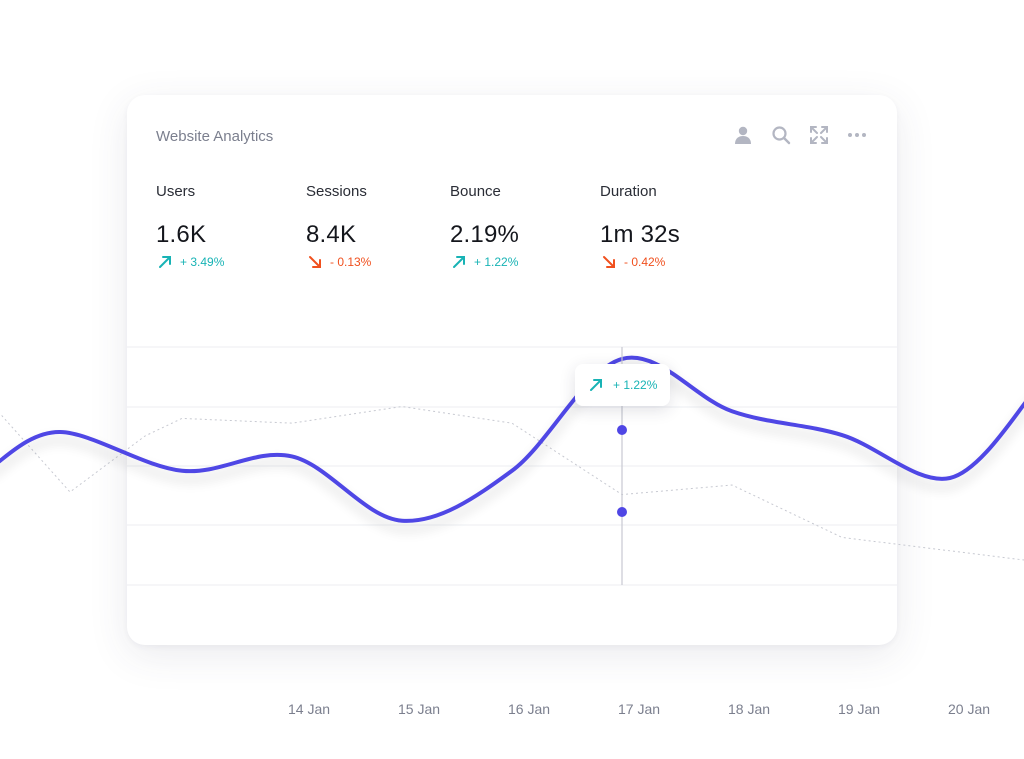  What do you see at coordinates (309, 709) in the screenshot?
I see `x-tick-label: 14 Jan` at bounding box center [309, 709].